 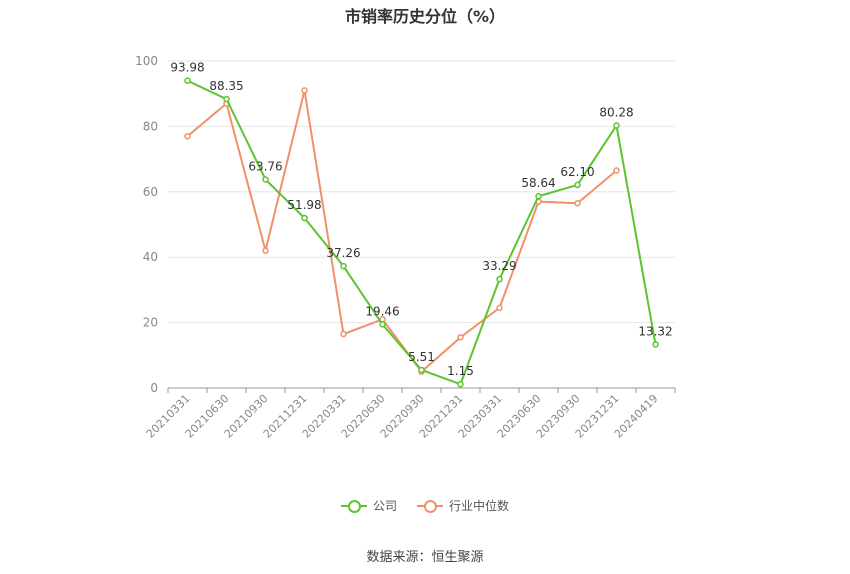 I want to click on legend-item-company: 公司, so click(x=368, y=505).